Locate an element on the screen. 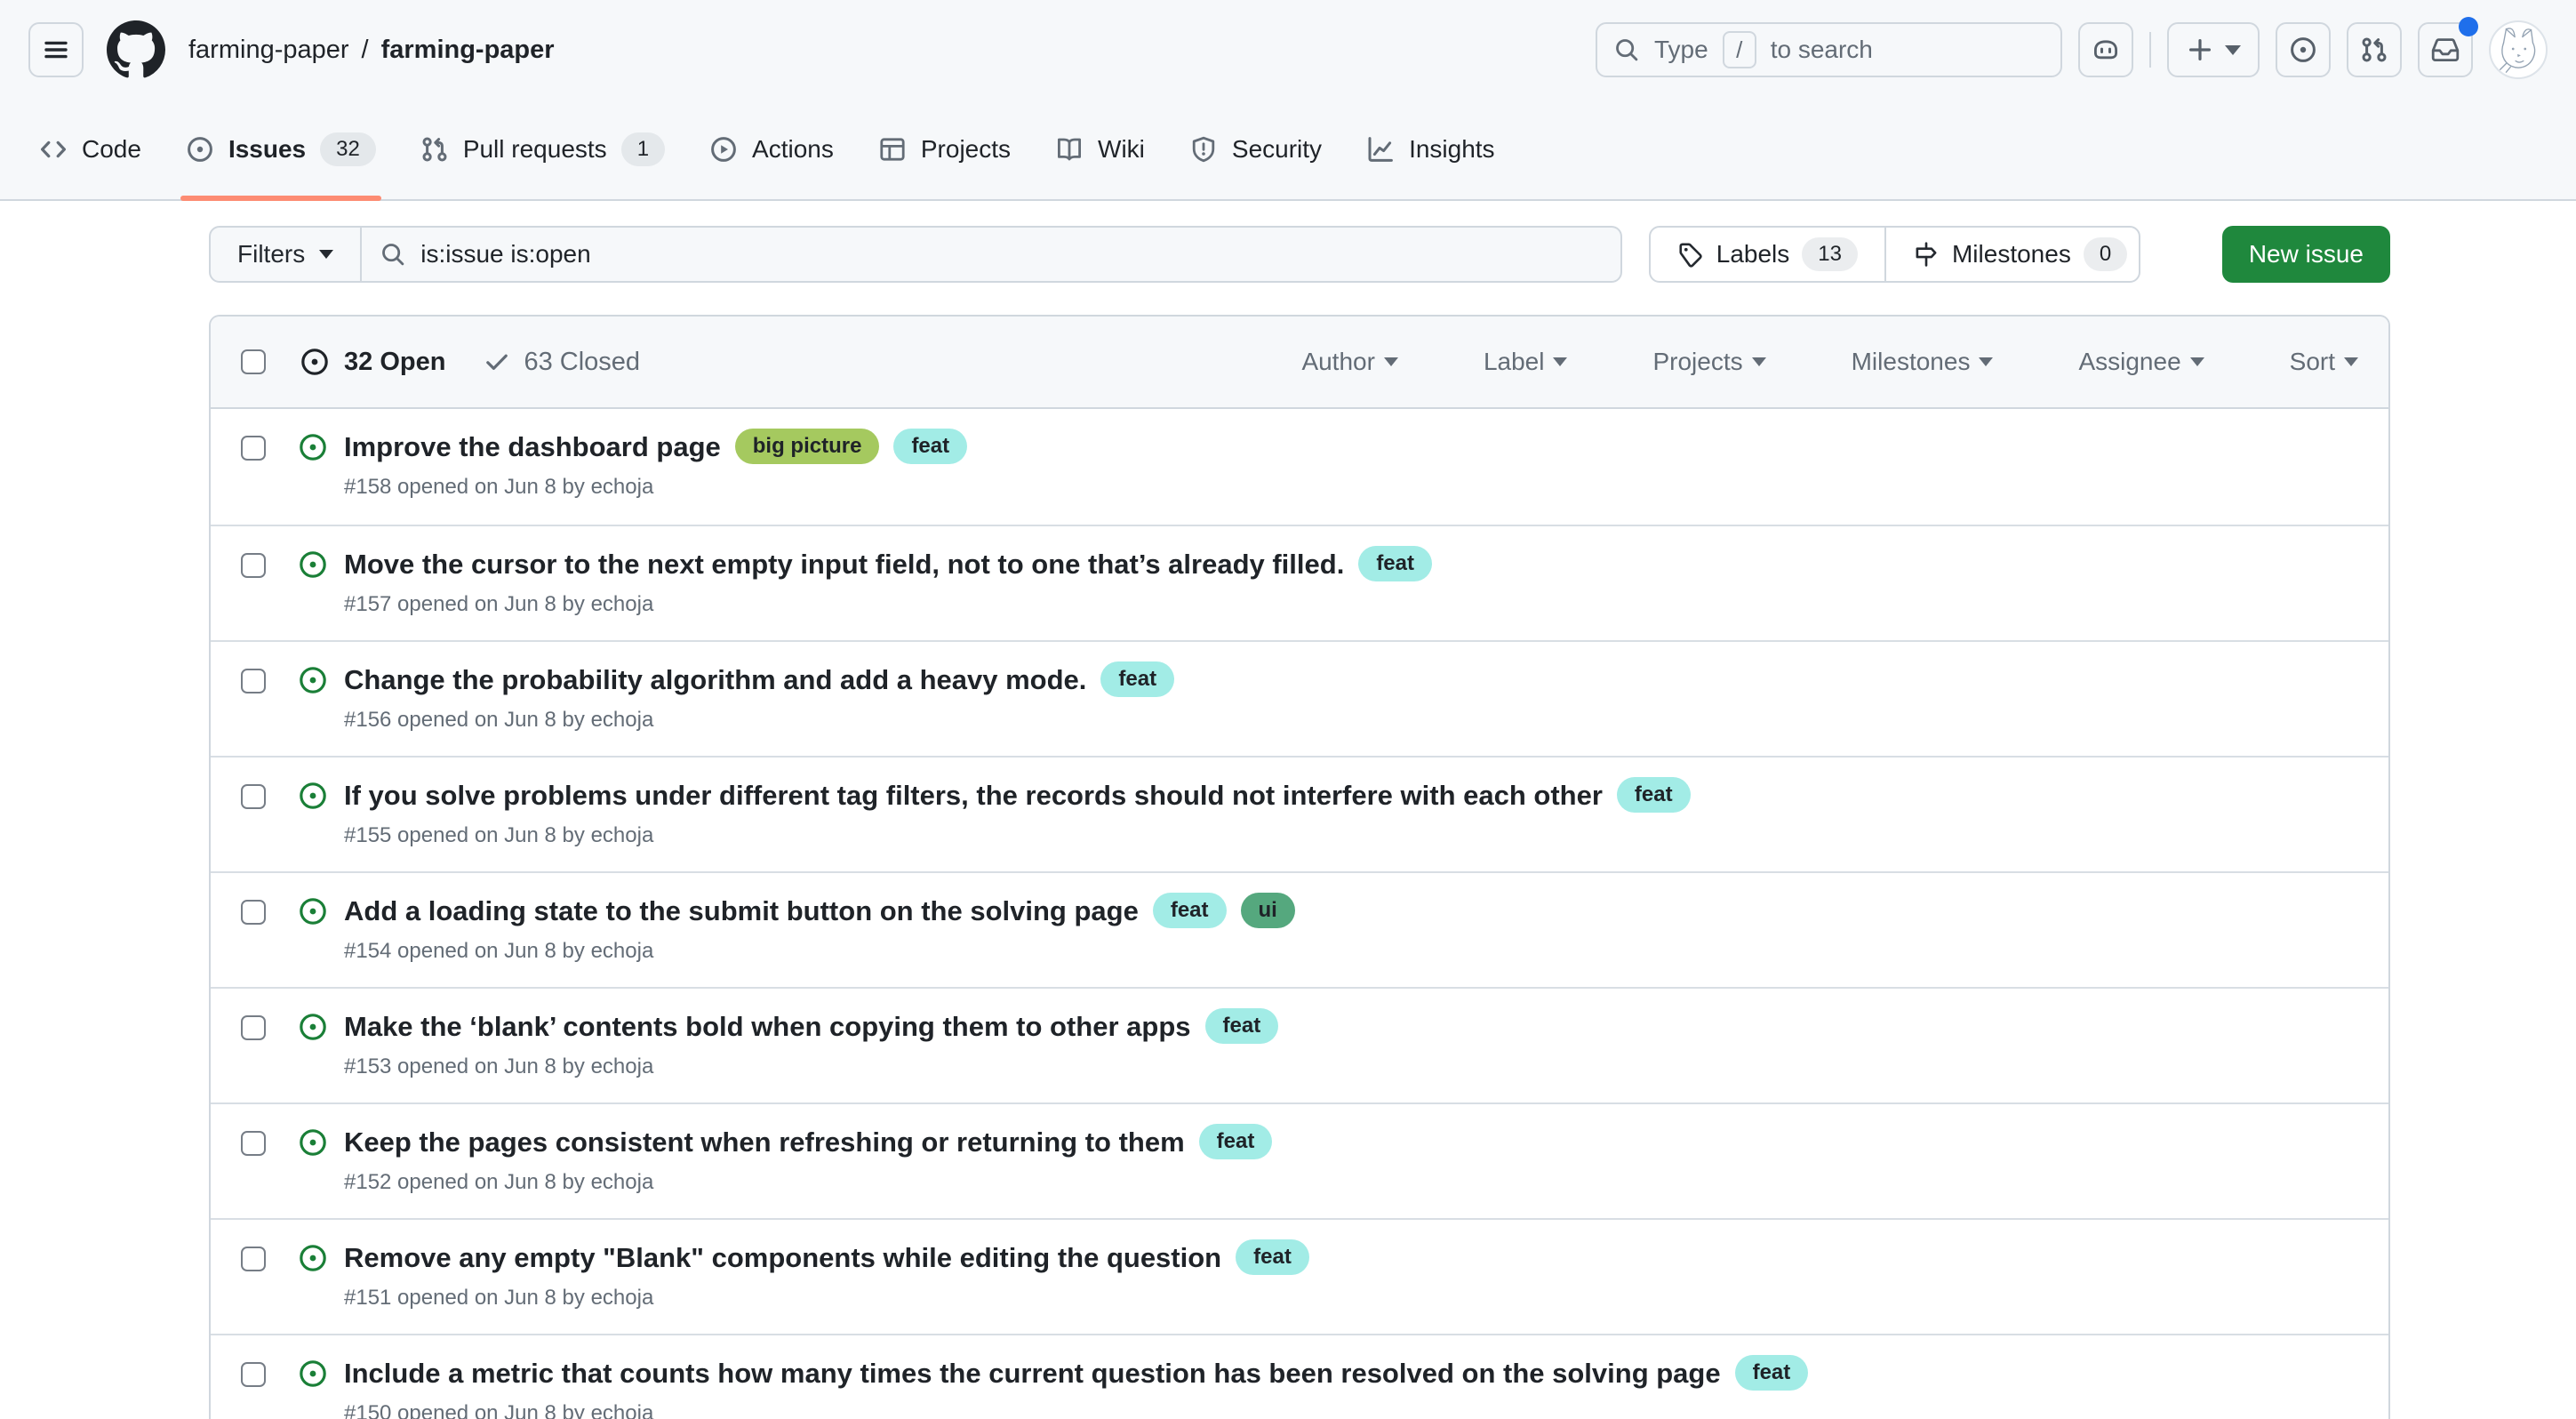 This screenshot has width=2576, height=1419. graph-icon is located at coordinates (1380, 150).